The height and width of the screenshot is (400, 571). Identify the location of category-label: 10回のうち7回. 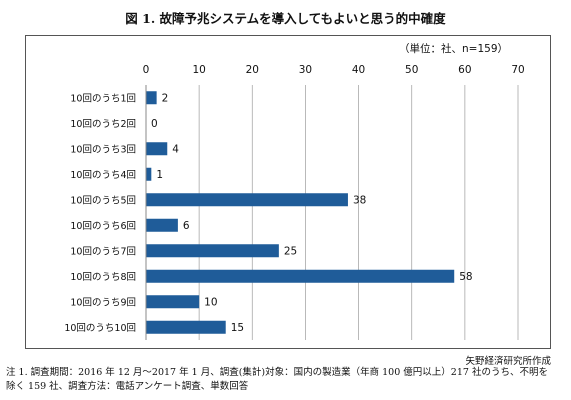
(103, 251).